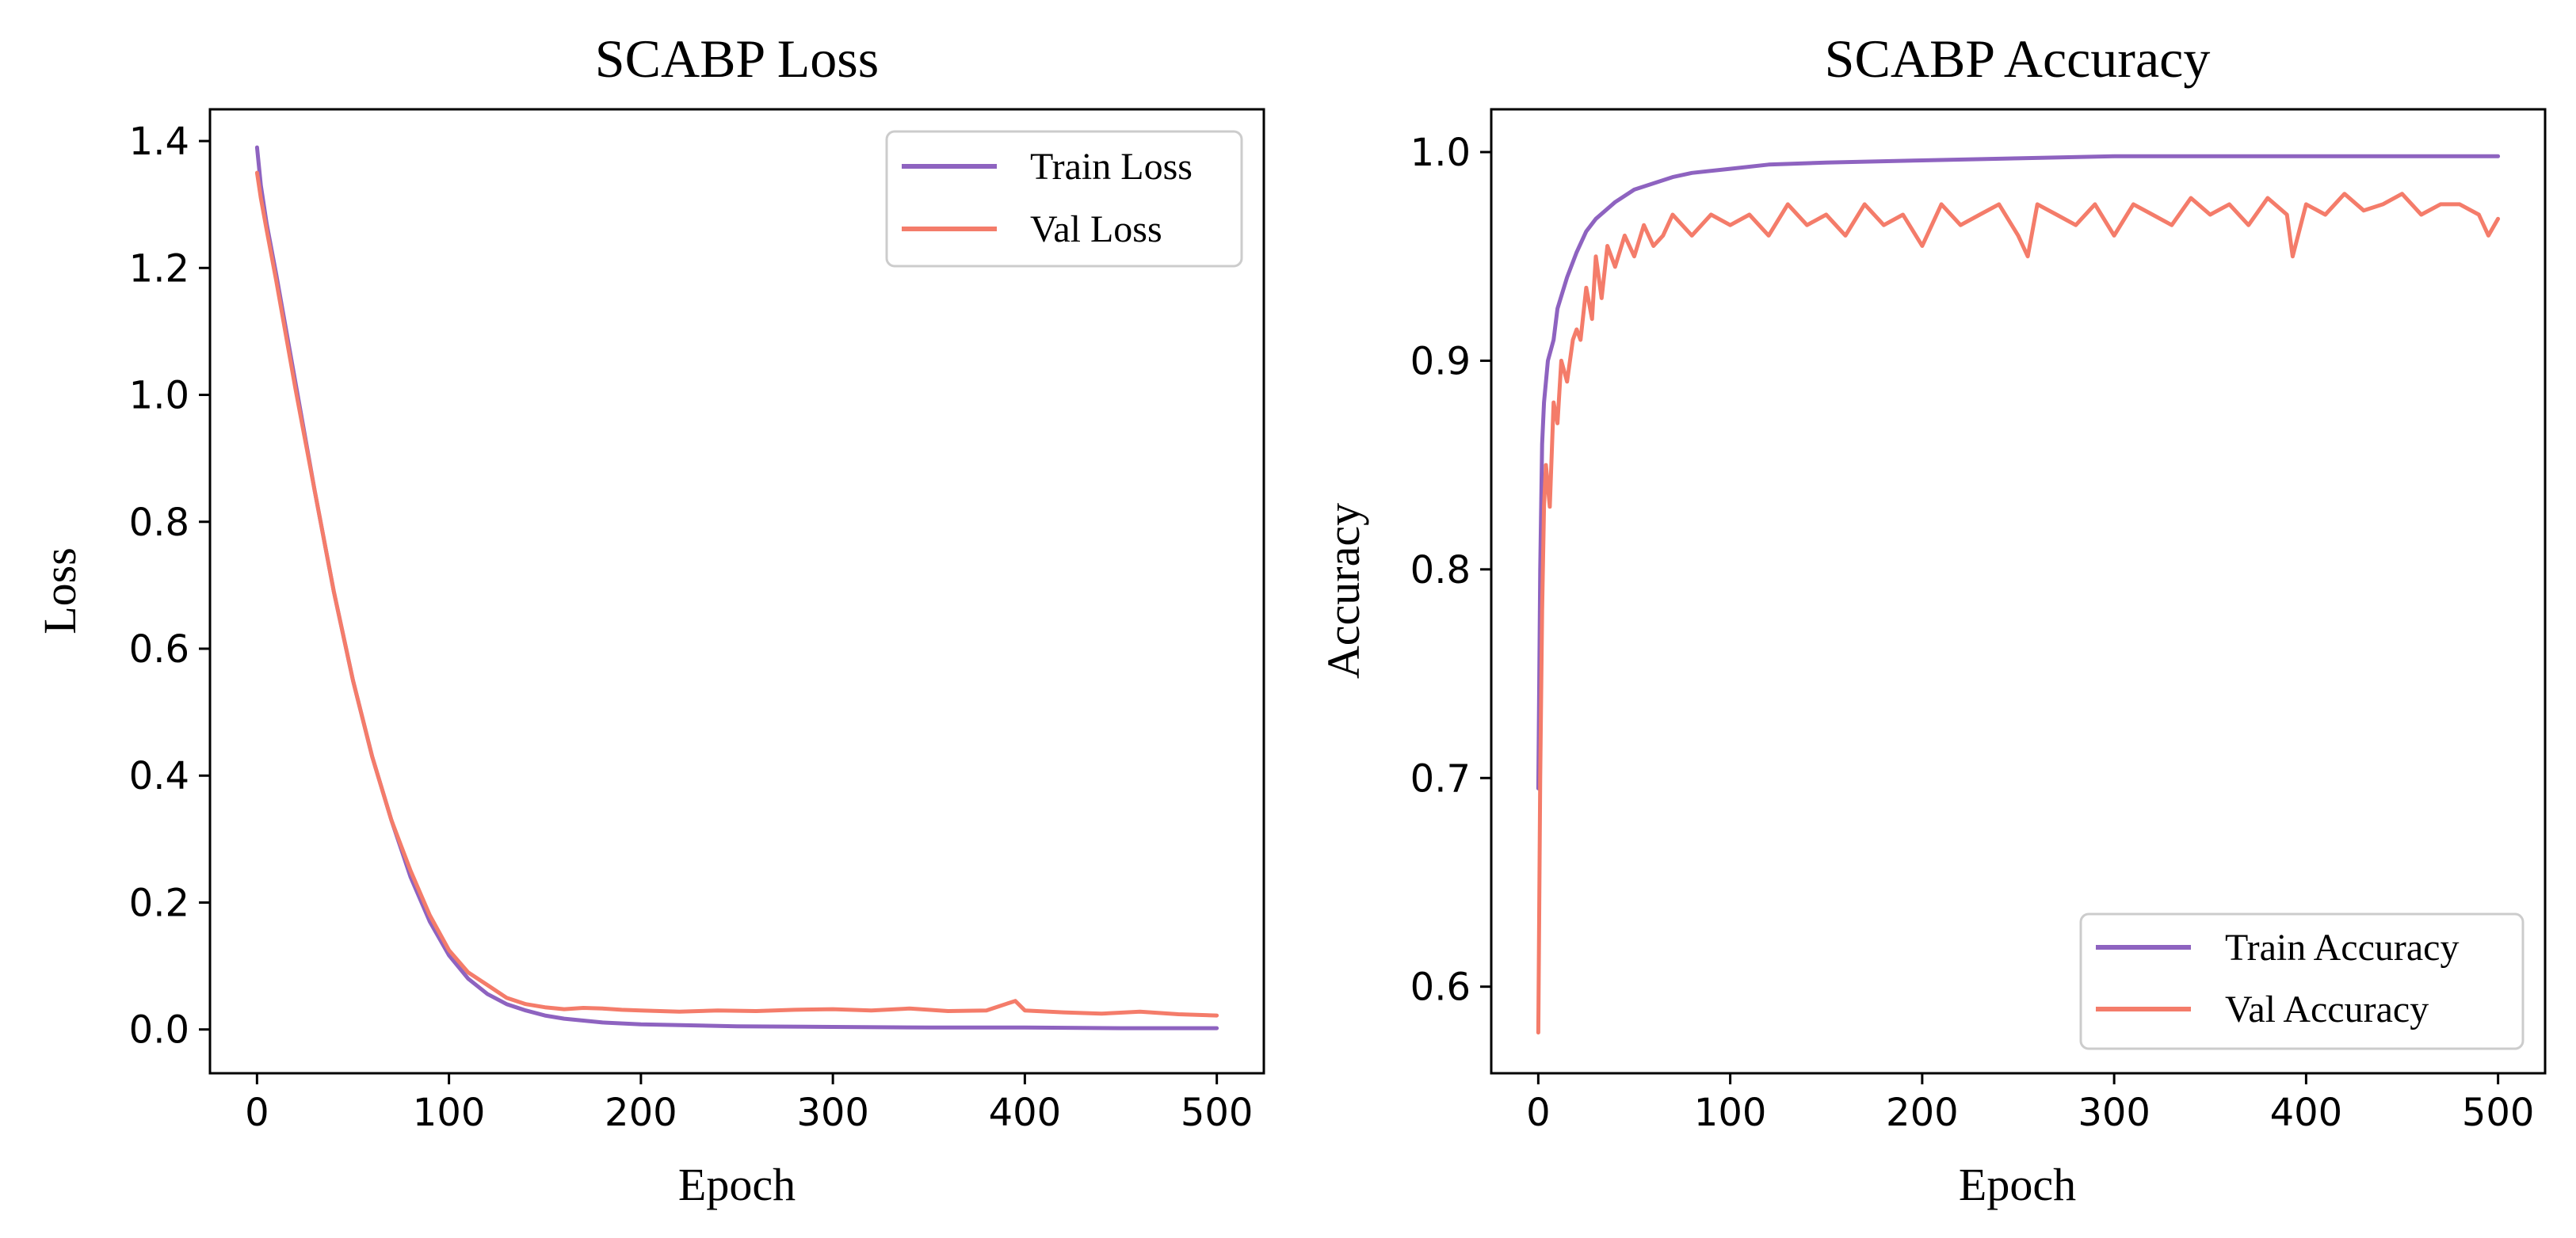 The width and height of the screenshot is (2576, 1238). I want to click on loss-y-tick-label: 0.8, so click(159, 523).